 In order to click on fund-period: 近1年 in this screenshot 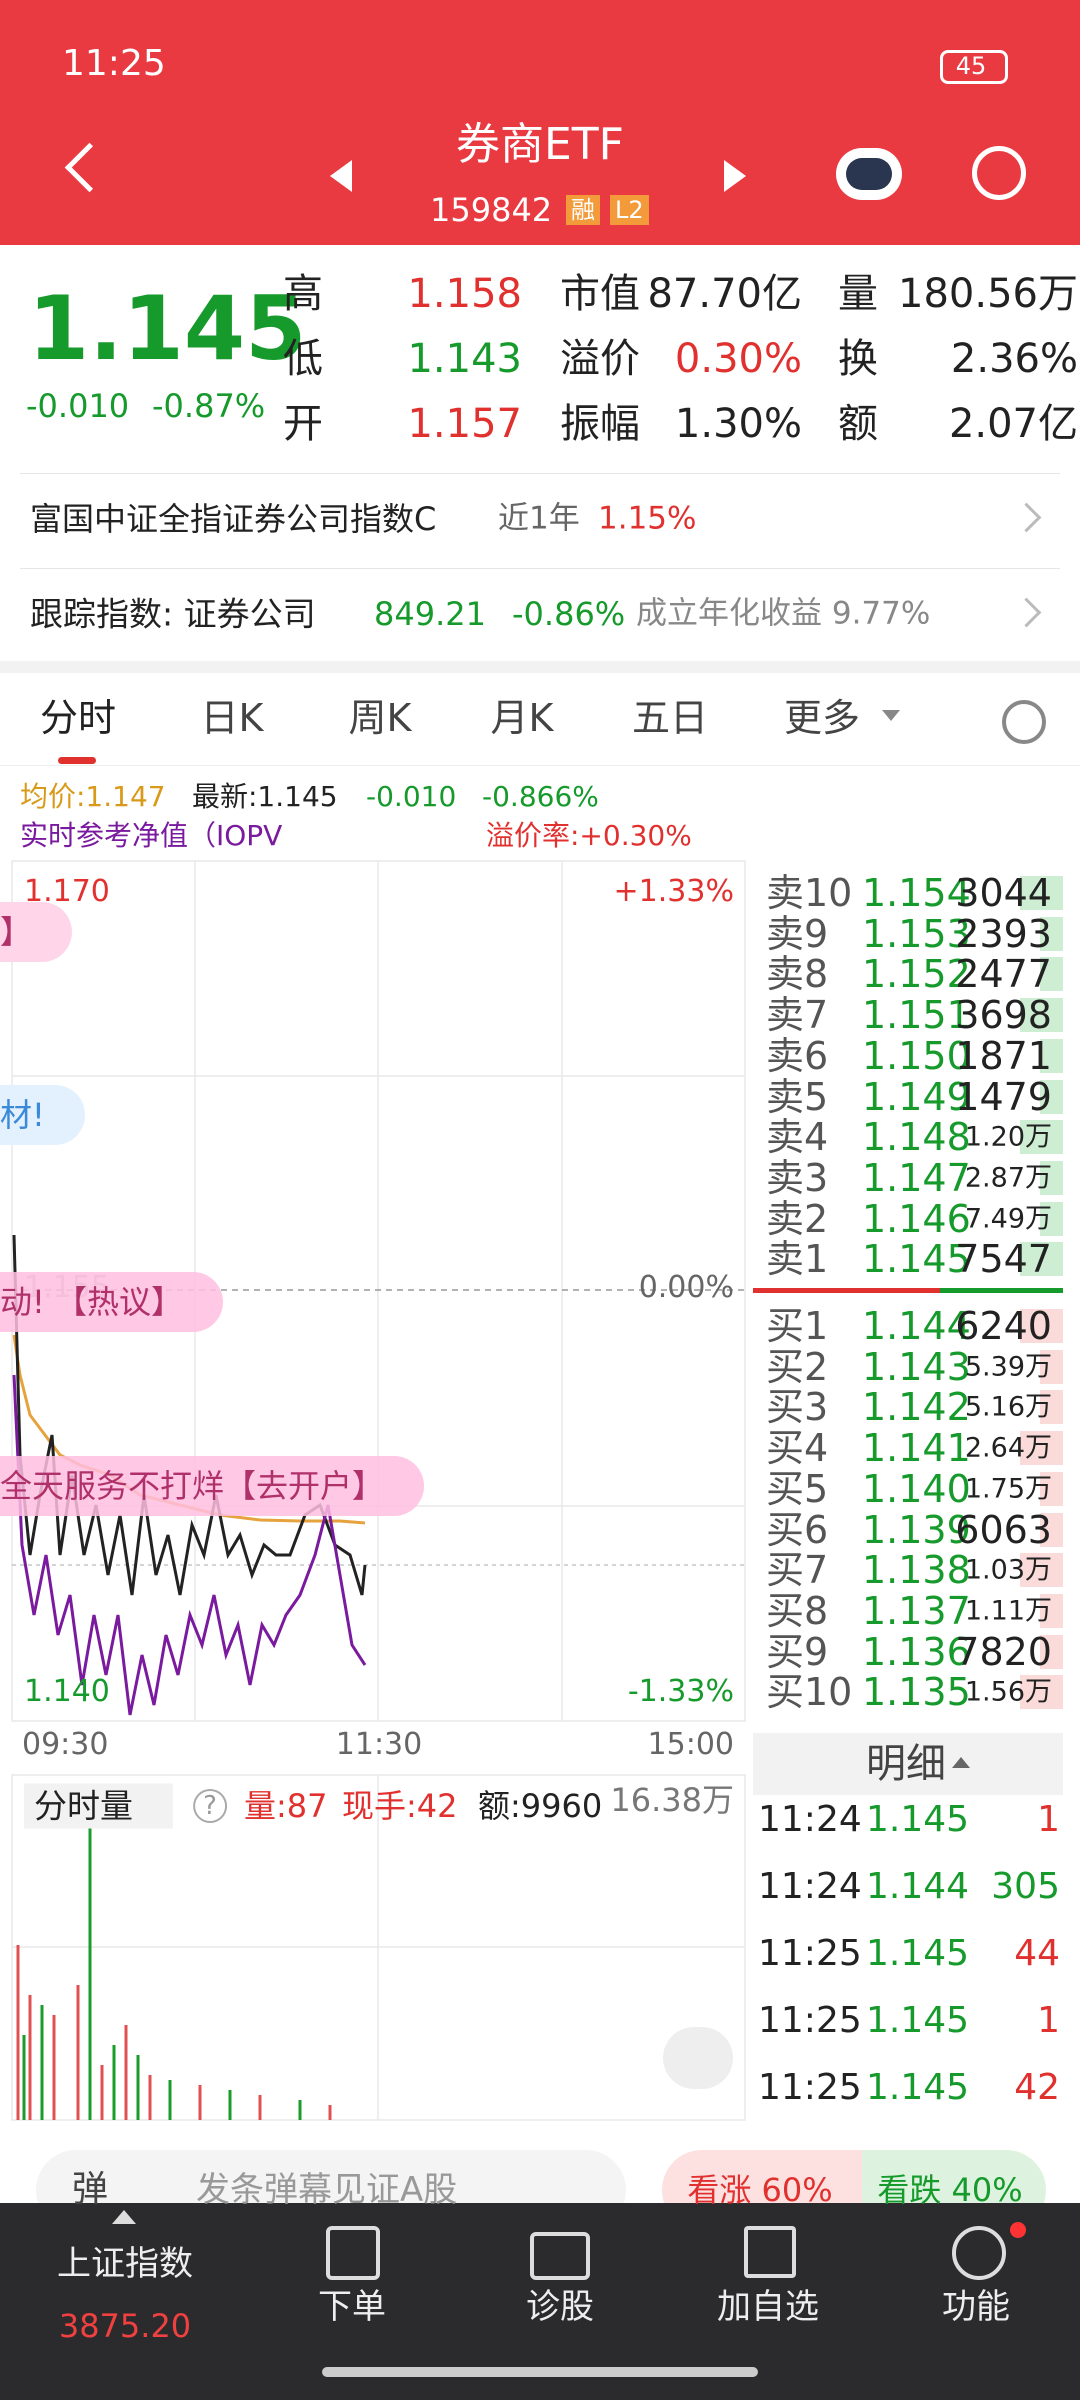, I will do `click(539, 518)`.